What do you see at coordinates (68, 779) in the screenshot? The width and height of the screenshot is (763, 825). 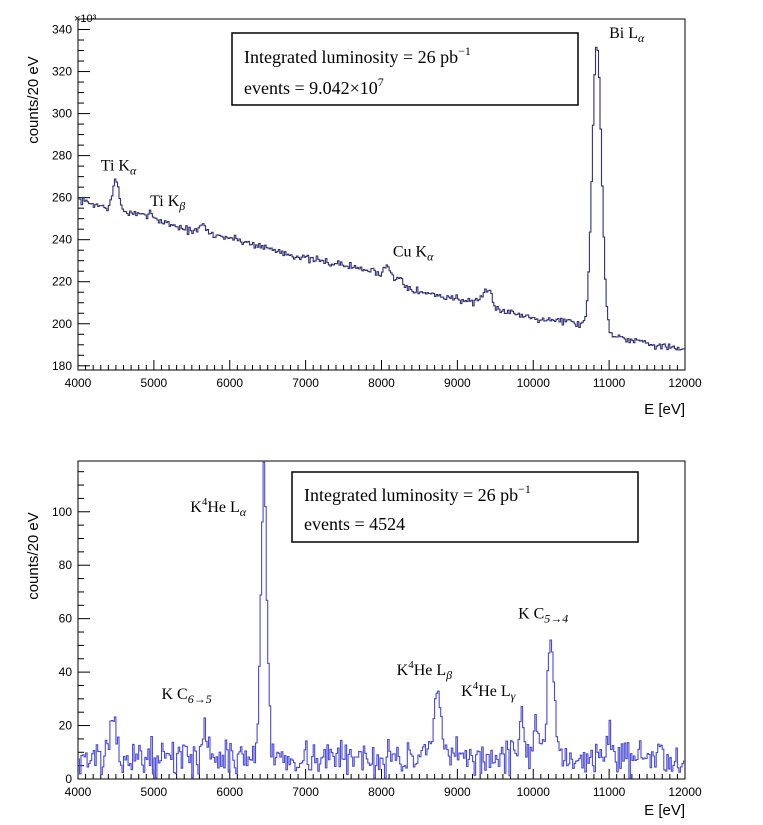 I see `y-tick-label: 0` at bounding box center [68, 779].